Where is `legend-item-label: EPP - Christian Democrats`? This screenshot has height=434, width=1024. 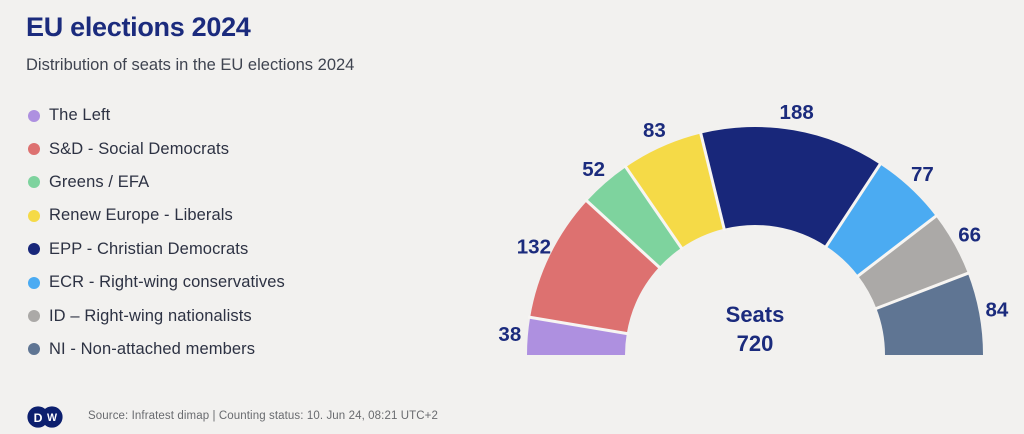
legend-item-label: EPP - Christian Democrats is located at coordinates (149, 248).